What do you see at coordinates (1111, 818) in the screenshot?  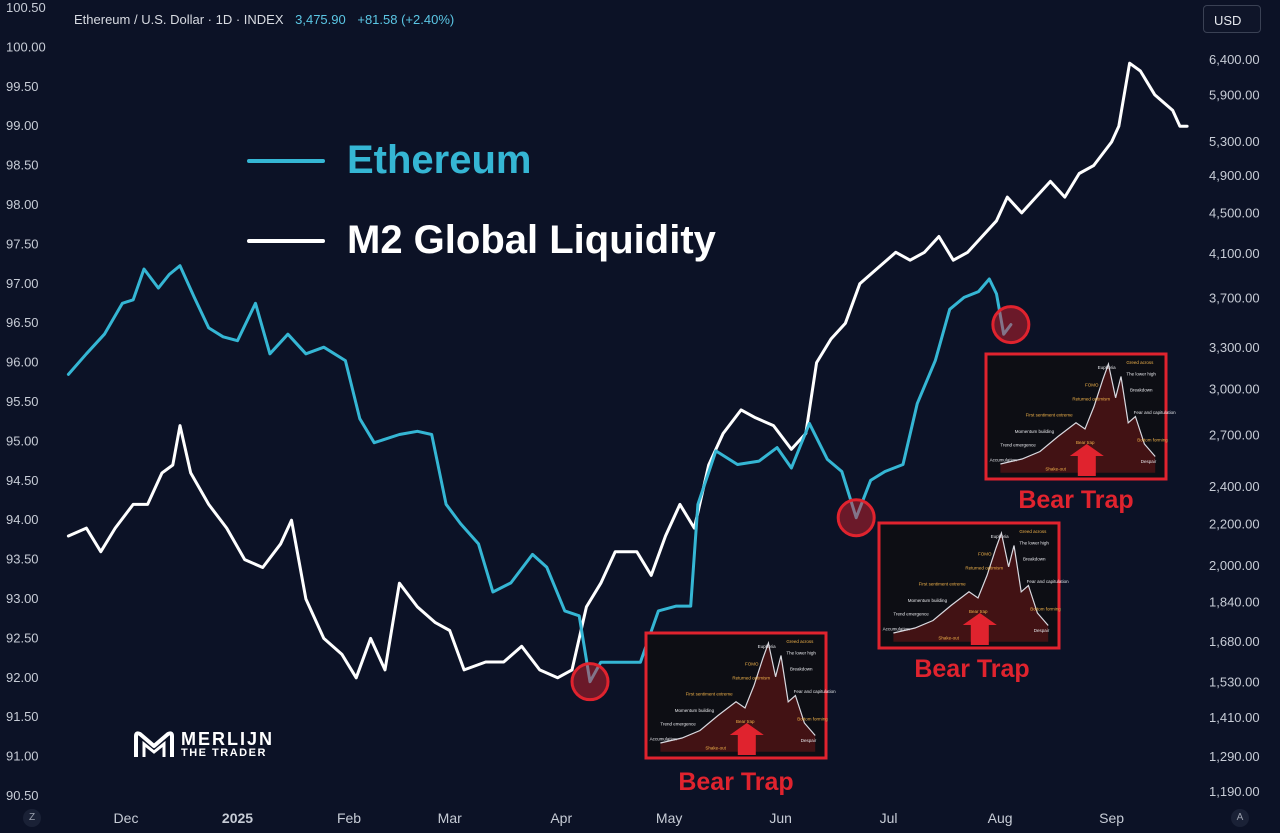 I see `x-tick-label: Sep` at bounding box center [1111, 818].